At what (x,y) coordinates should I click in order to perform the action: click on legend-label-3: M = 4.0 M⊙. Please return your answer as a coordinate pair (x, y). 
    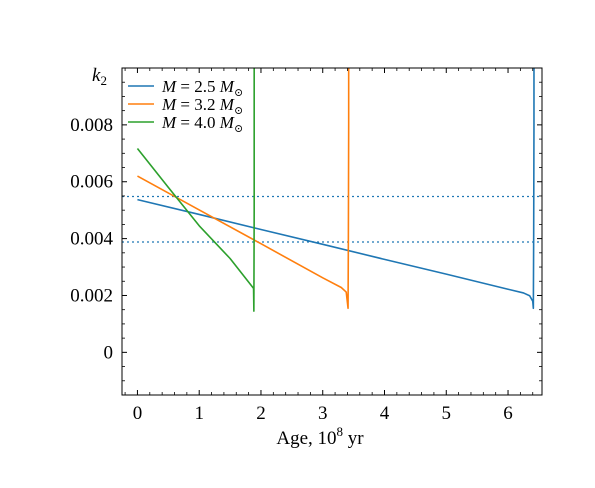
    Looking at the image, I should click on (202, 124).